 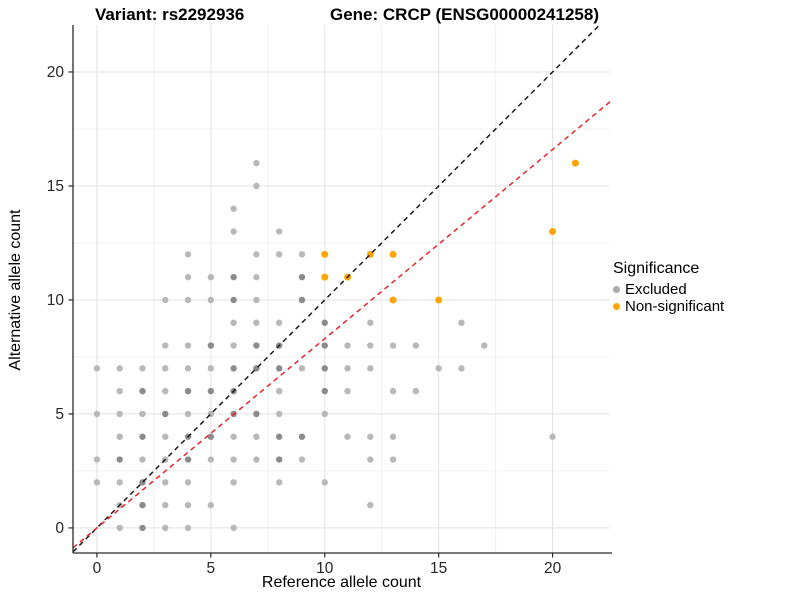 I want to click on x-tick-label: 0, so click(x=97, y=568).